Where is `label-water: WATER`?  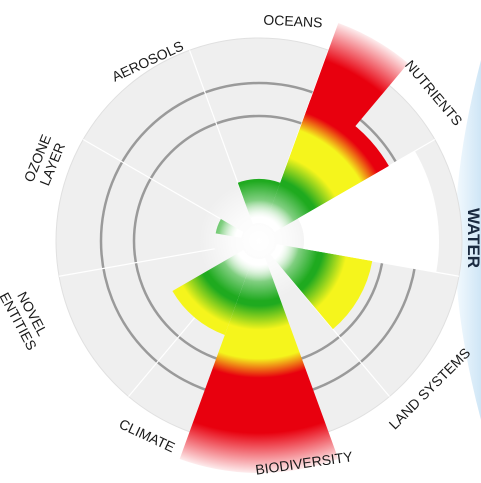 label-water: WATER is located at coordinates (472, 238).